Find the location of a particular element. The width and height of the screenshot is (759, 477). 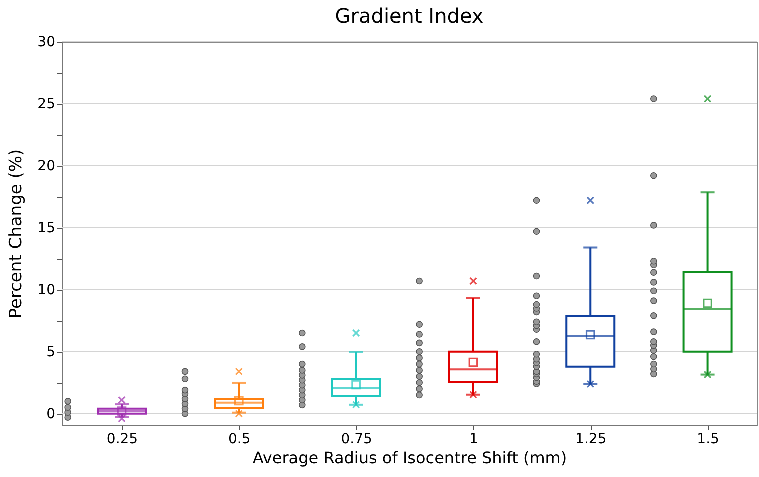

x-tick-label: 1.25 is located at coordinates (591, 440).